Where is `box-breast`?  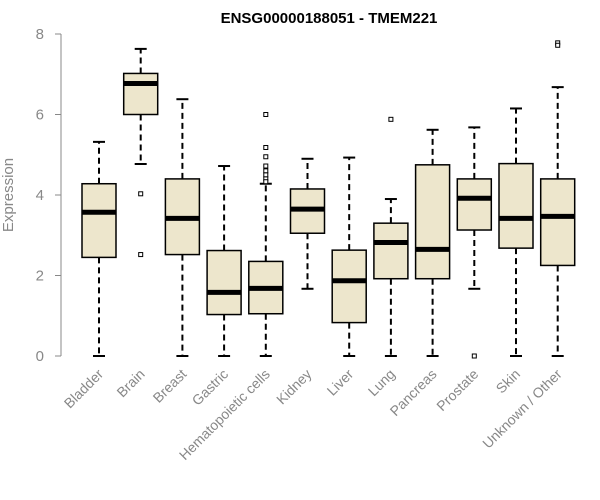
box-breast is located at coordinates (182, 227).